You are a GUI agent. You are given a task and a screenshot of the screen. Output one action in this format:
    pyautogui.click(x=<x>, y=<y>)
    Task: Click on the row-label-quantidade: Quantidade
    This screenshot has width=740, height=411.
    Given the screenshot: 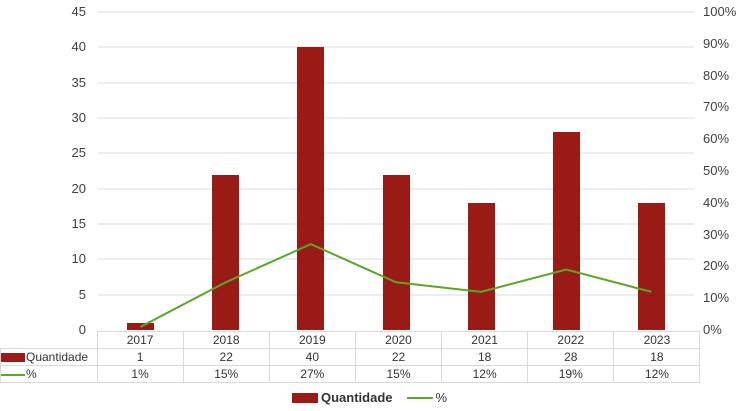 What is the action you would take?
    pyautogui.click(x=49, y=357)
    